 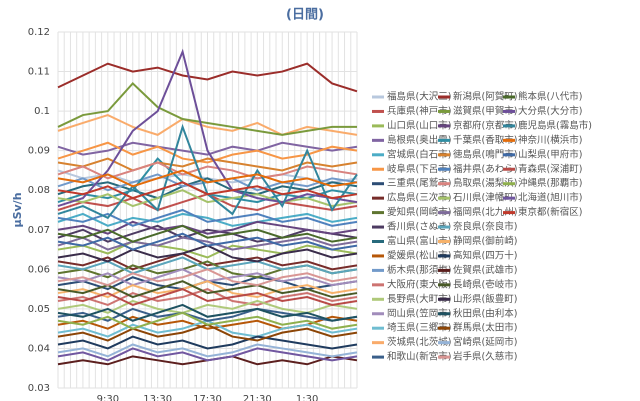 What do you see at coordinates (555, 125) in the screenshot?
I see `legend-label: 鹿児島県(霧島市)` at bounding box center [555, 125].